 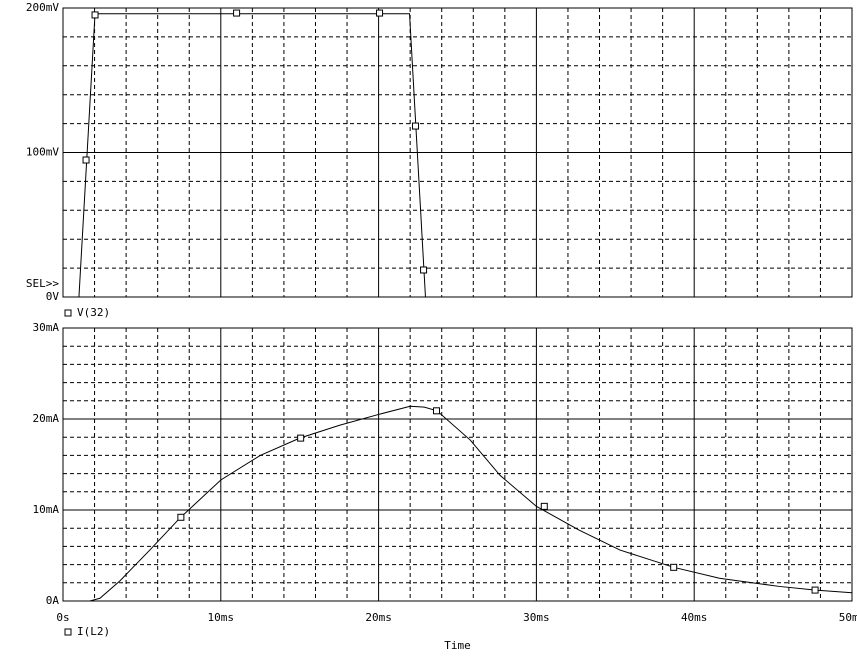 I want to click on y-tick-label: 30mA, so click(x=46, y=327).